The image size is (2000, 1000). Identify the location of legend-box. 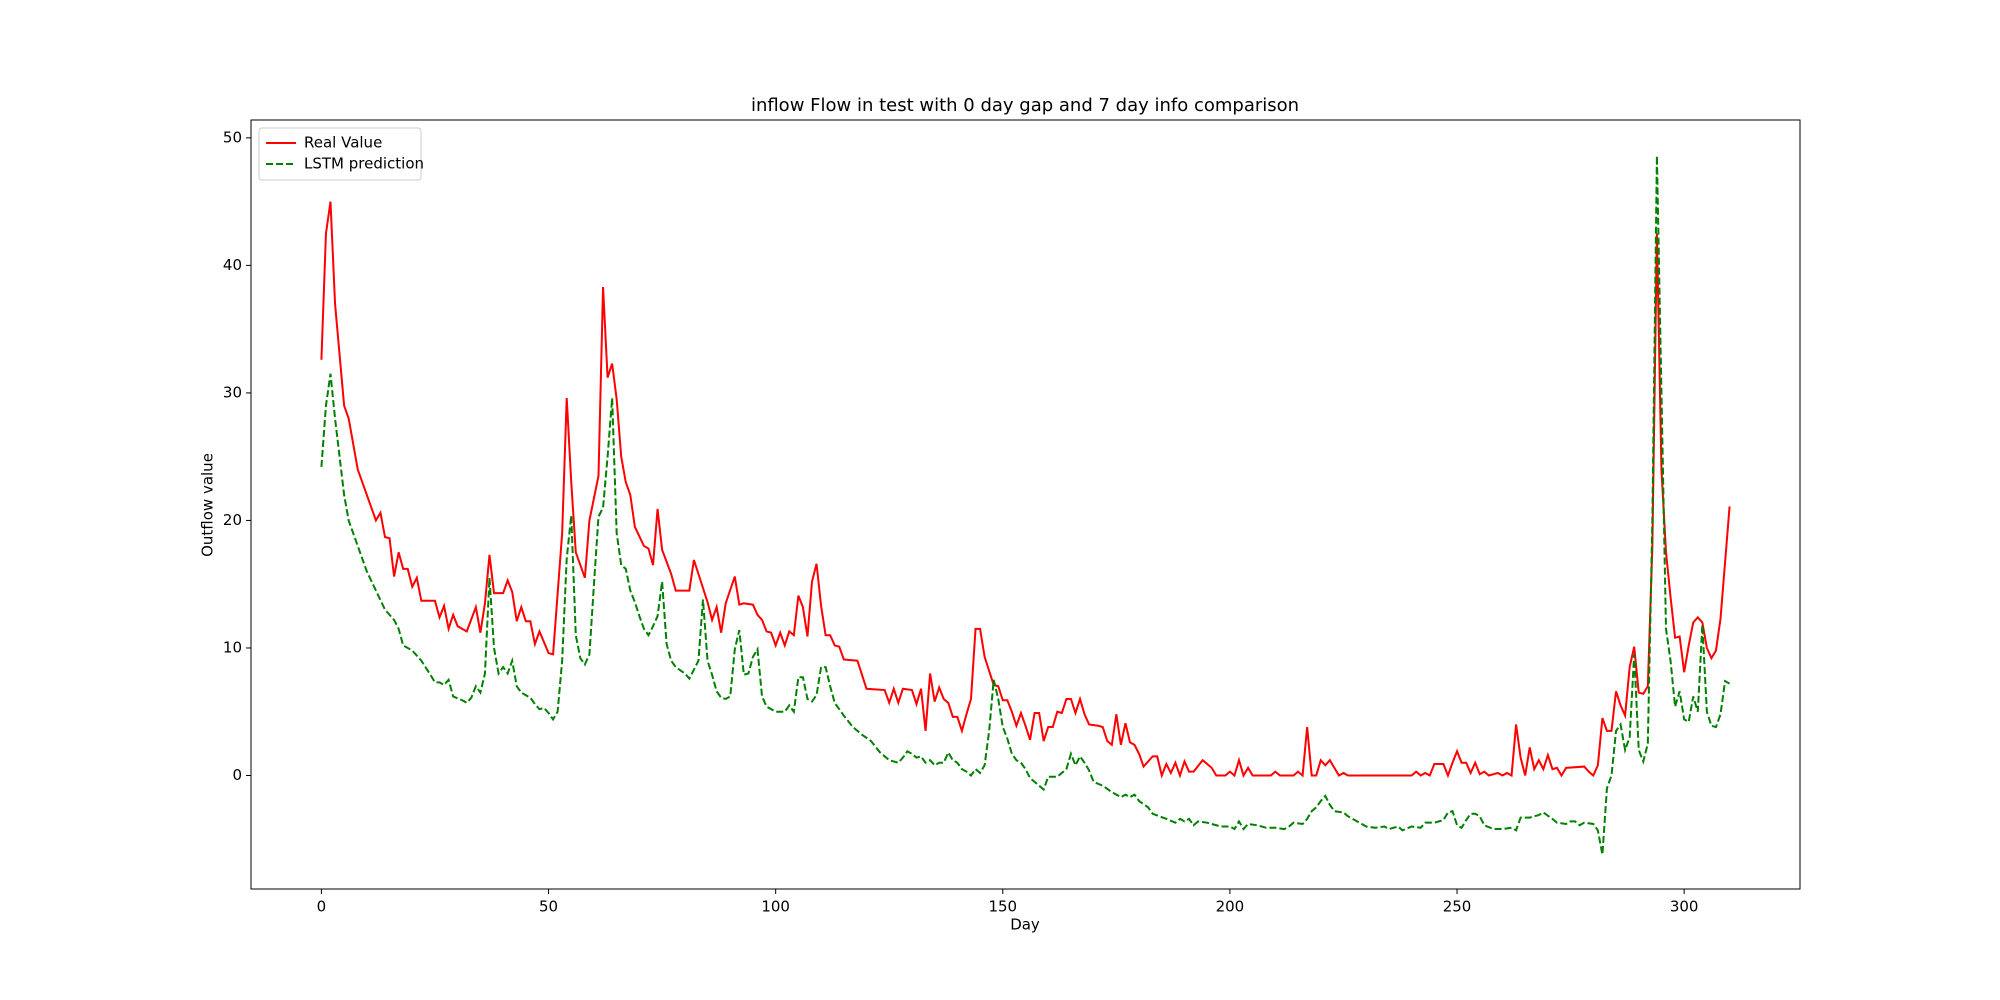
(340, 154).